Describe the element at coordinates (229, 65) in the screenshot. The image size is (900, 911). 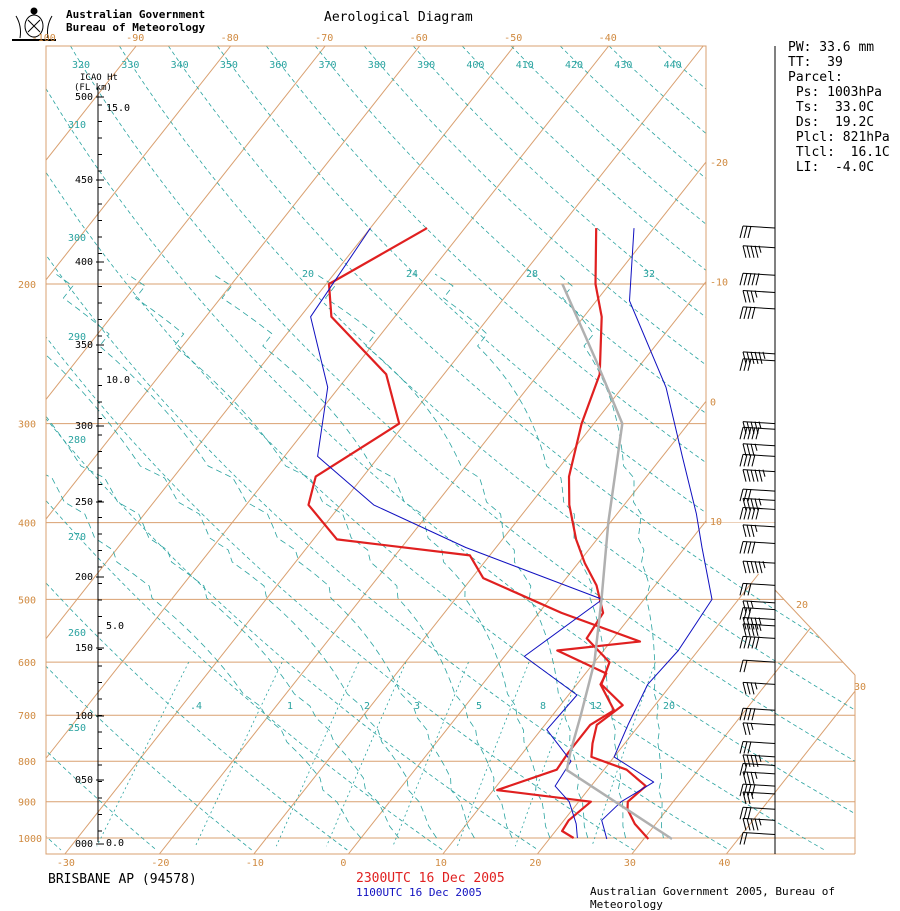
I see `theta-top-label: 350` at that location.